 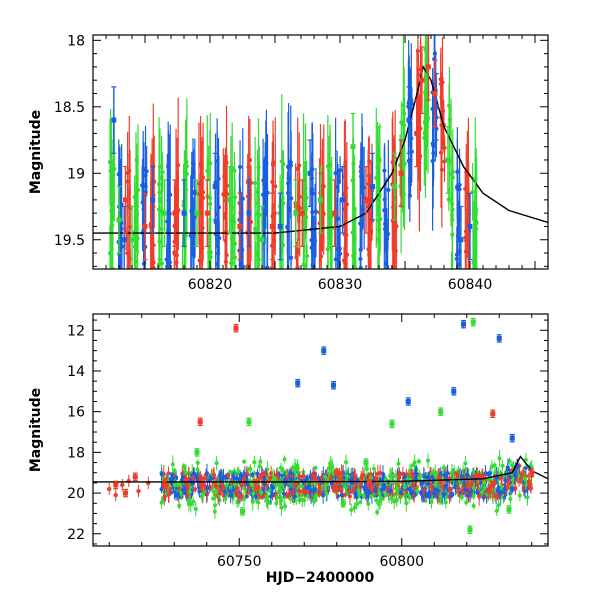 What do you see at coordinates (76, 372) in the screenshot?
I see `y-tick-label: 14` at bounding box center [76, 372].